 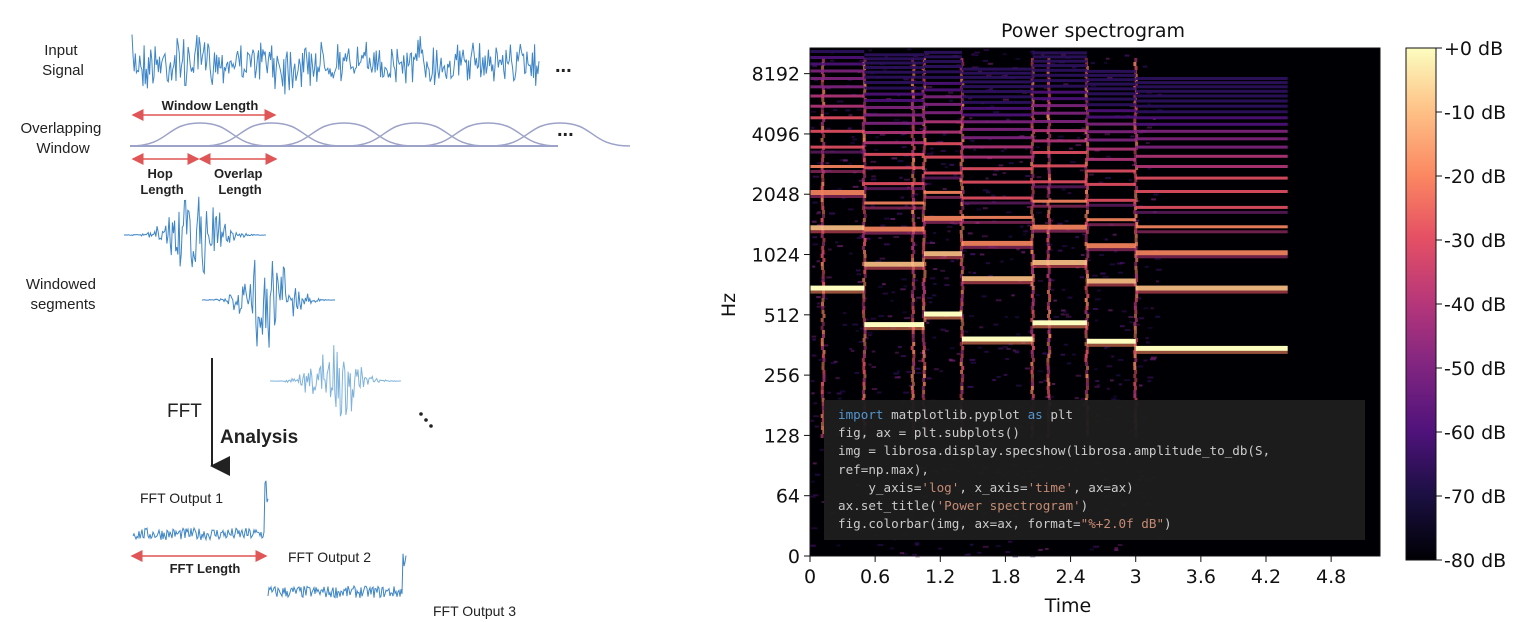 What do you see at coordinates (1475, 433) in the screenshot?
I see `colorbar-tick-label: -60 dB` at bounding box center [1475, 433].